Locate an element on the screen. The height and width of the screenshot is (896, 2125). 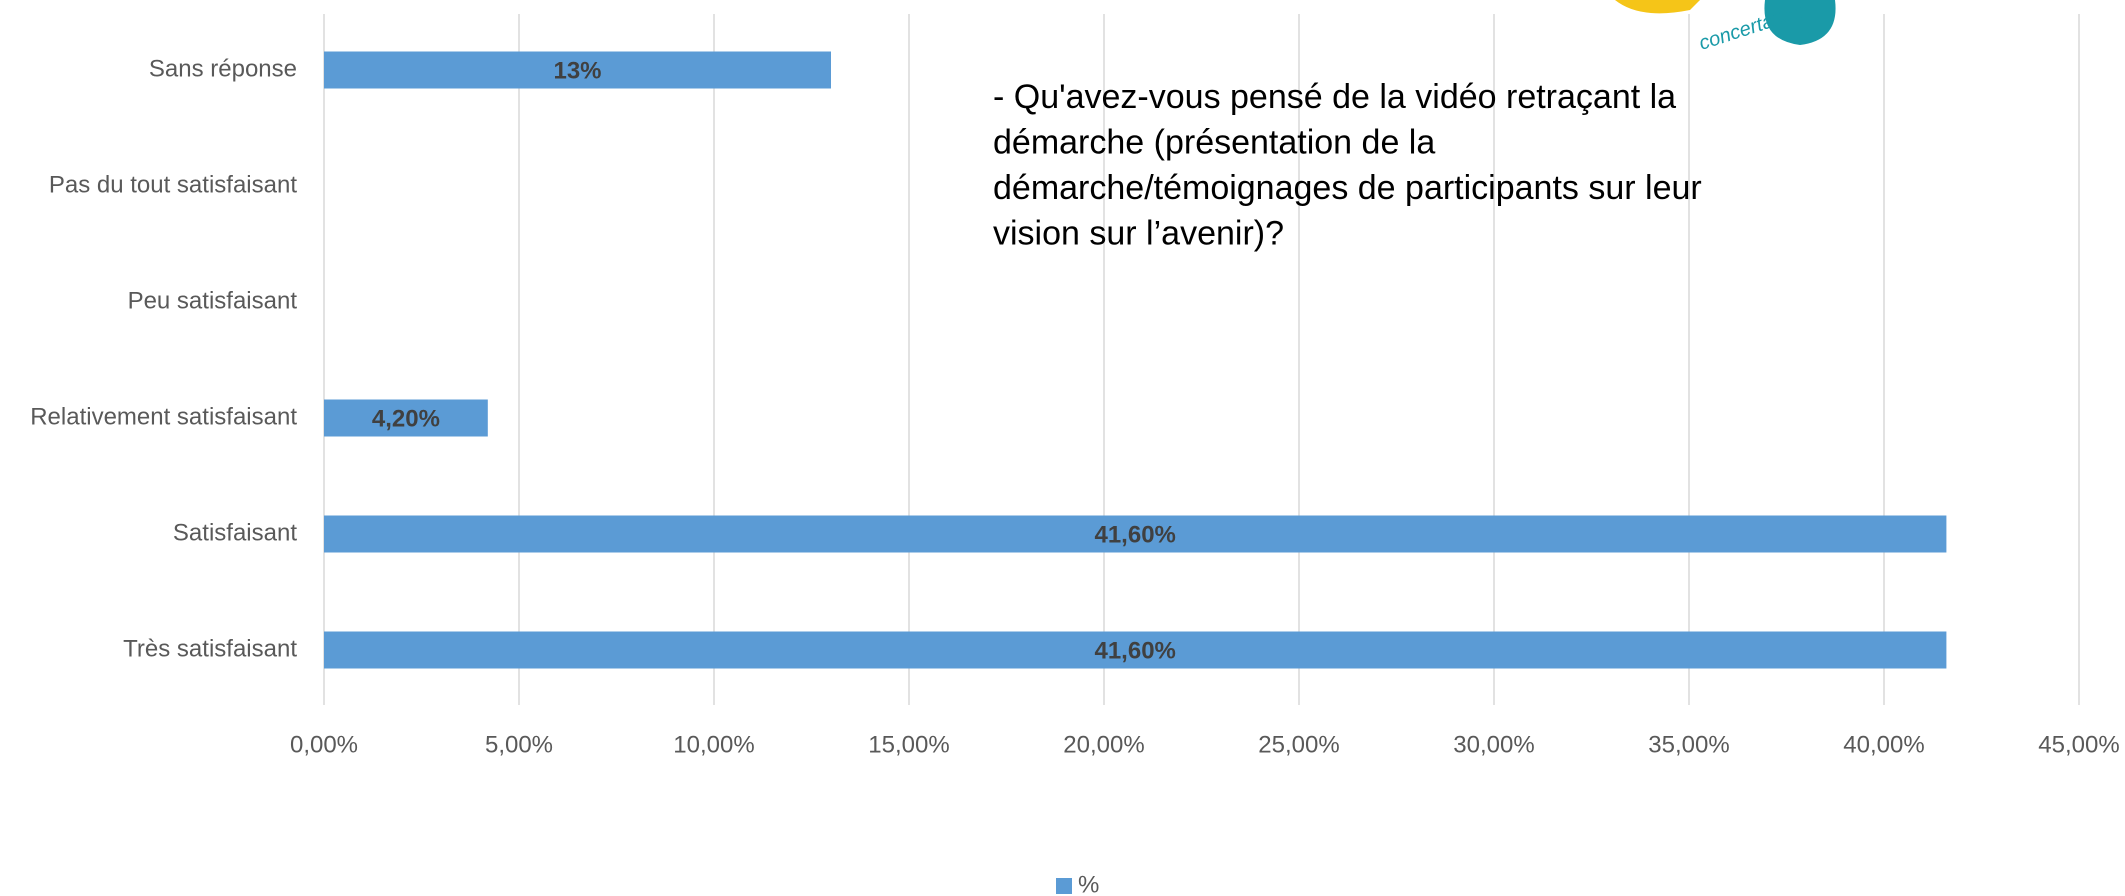
x-tick-label: 25,00% is located at coordinates (1298, 744).